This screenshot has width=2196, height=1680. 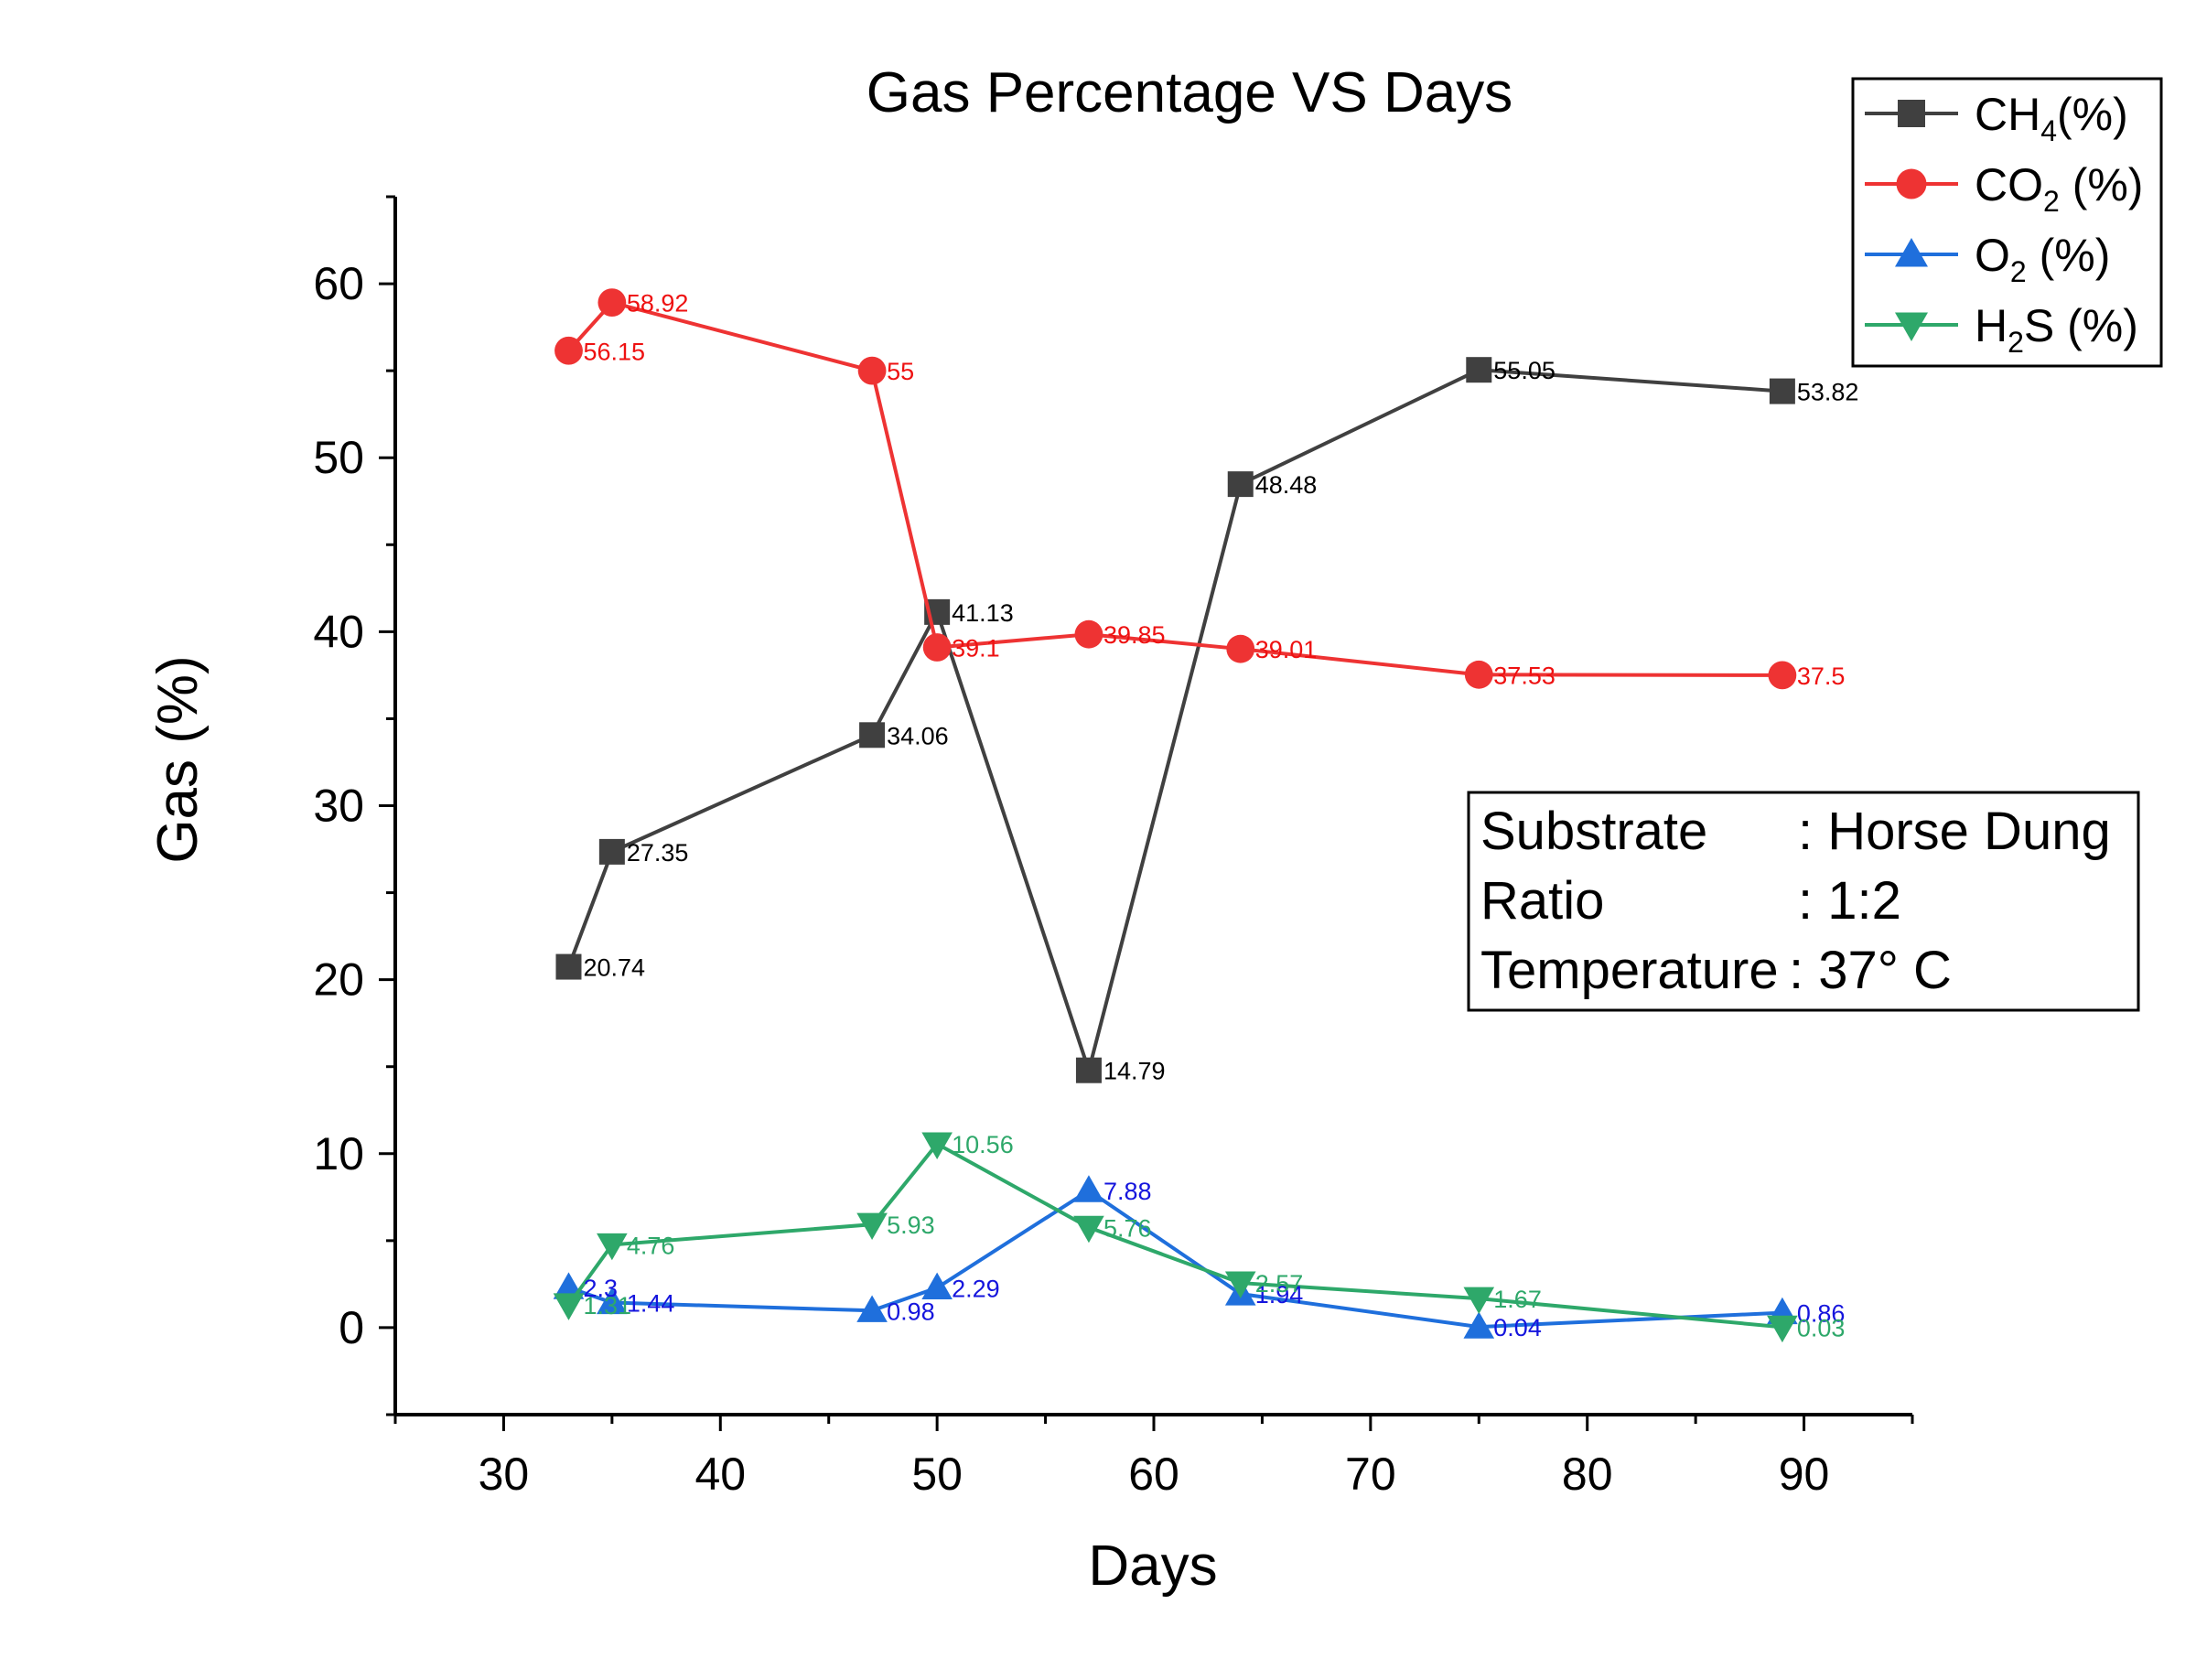 What do you see at coordinates (1822, 676) in the screenshot?
I see `data-label: 37.5` at bounding box center [1822, 676].